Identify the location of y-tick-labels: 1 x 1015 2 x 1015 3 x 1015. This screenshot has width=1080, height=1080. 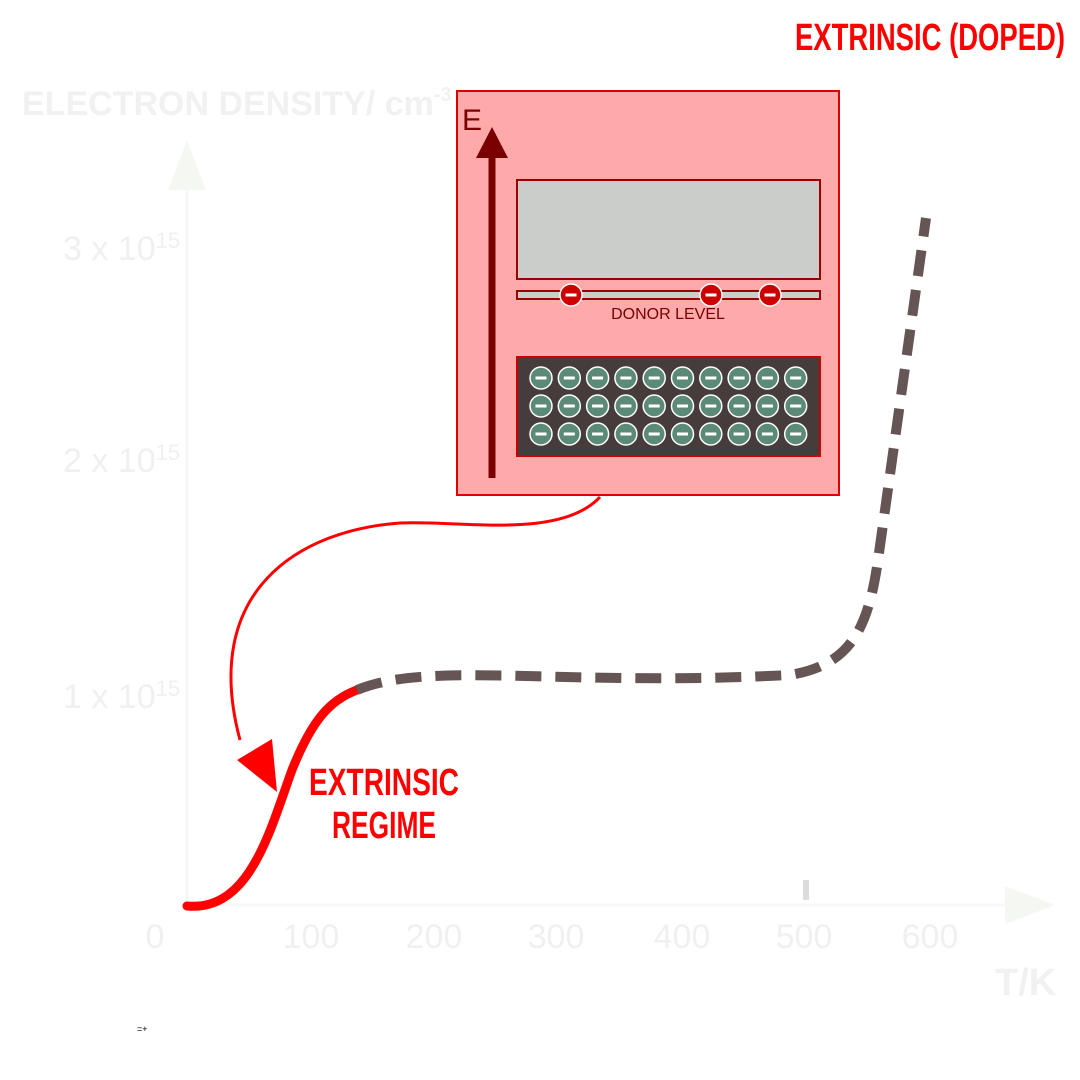
(121, 472).